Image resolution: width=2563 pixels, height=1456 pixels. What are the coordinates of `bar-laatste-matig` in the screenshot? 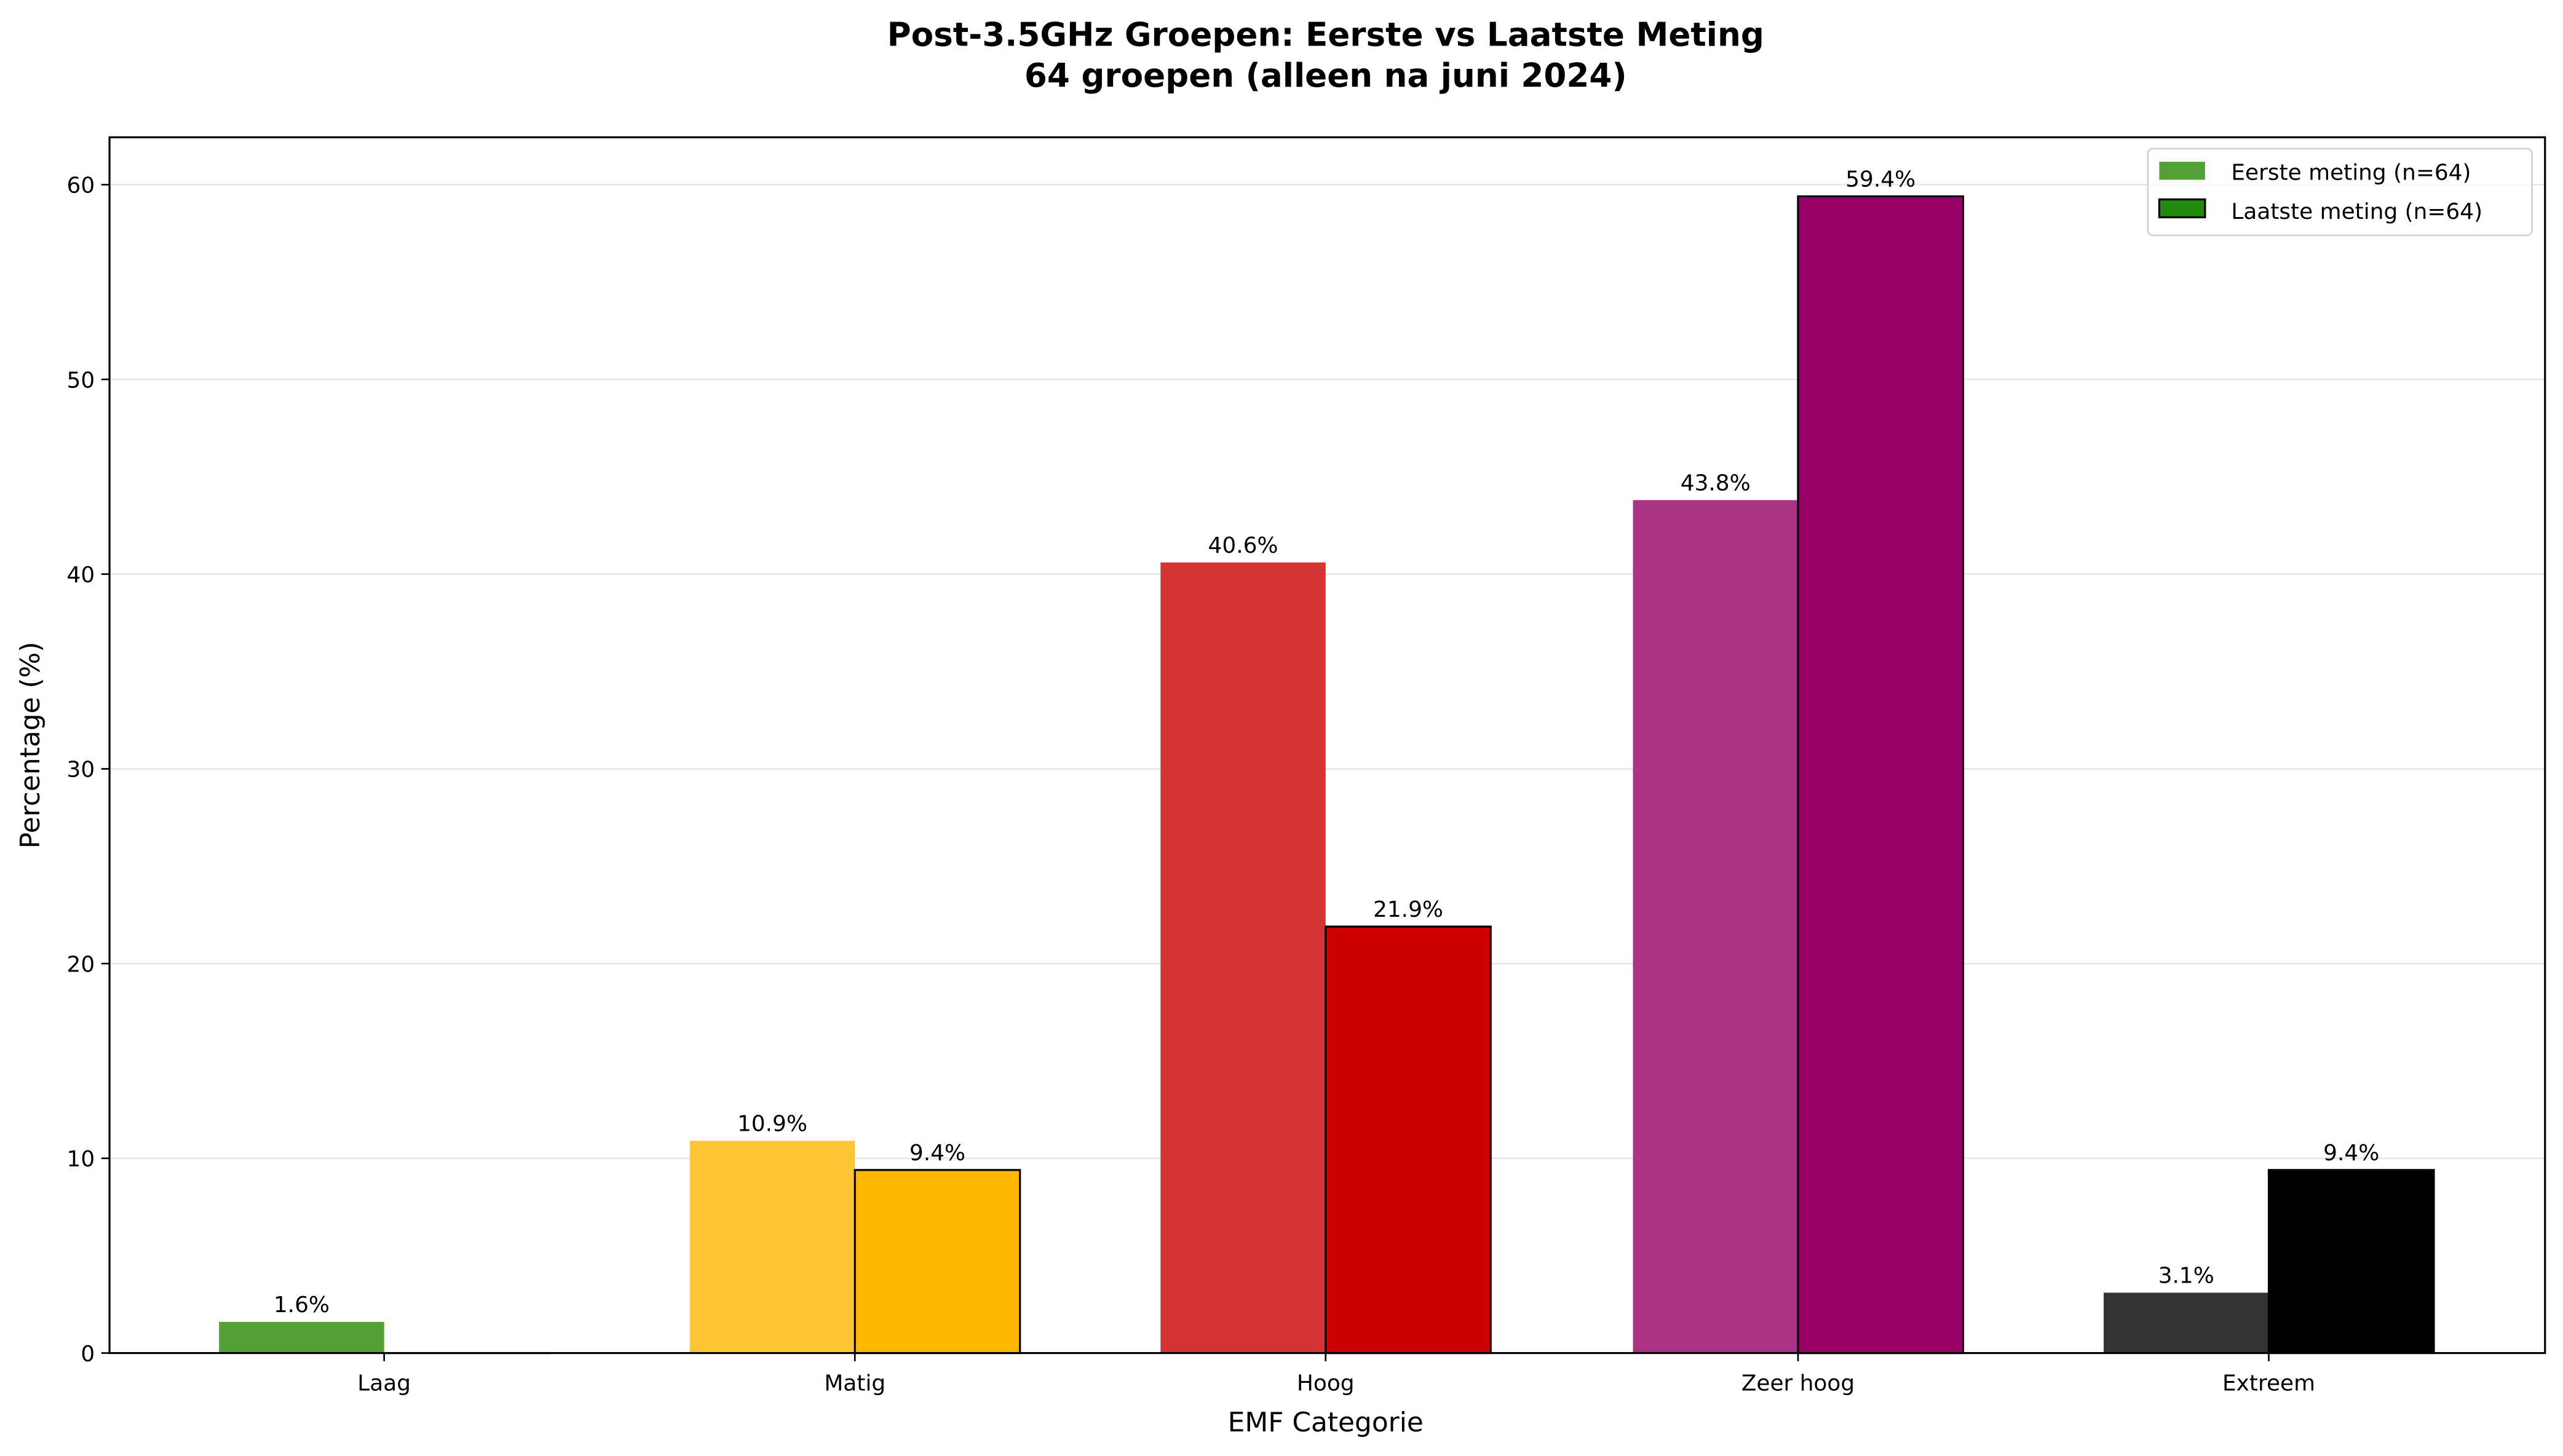 It's located at (937, 1262).